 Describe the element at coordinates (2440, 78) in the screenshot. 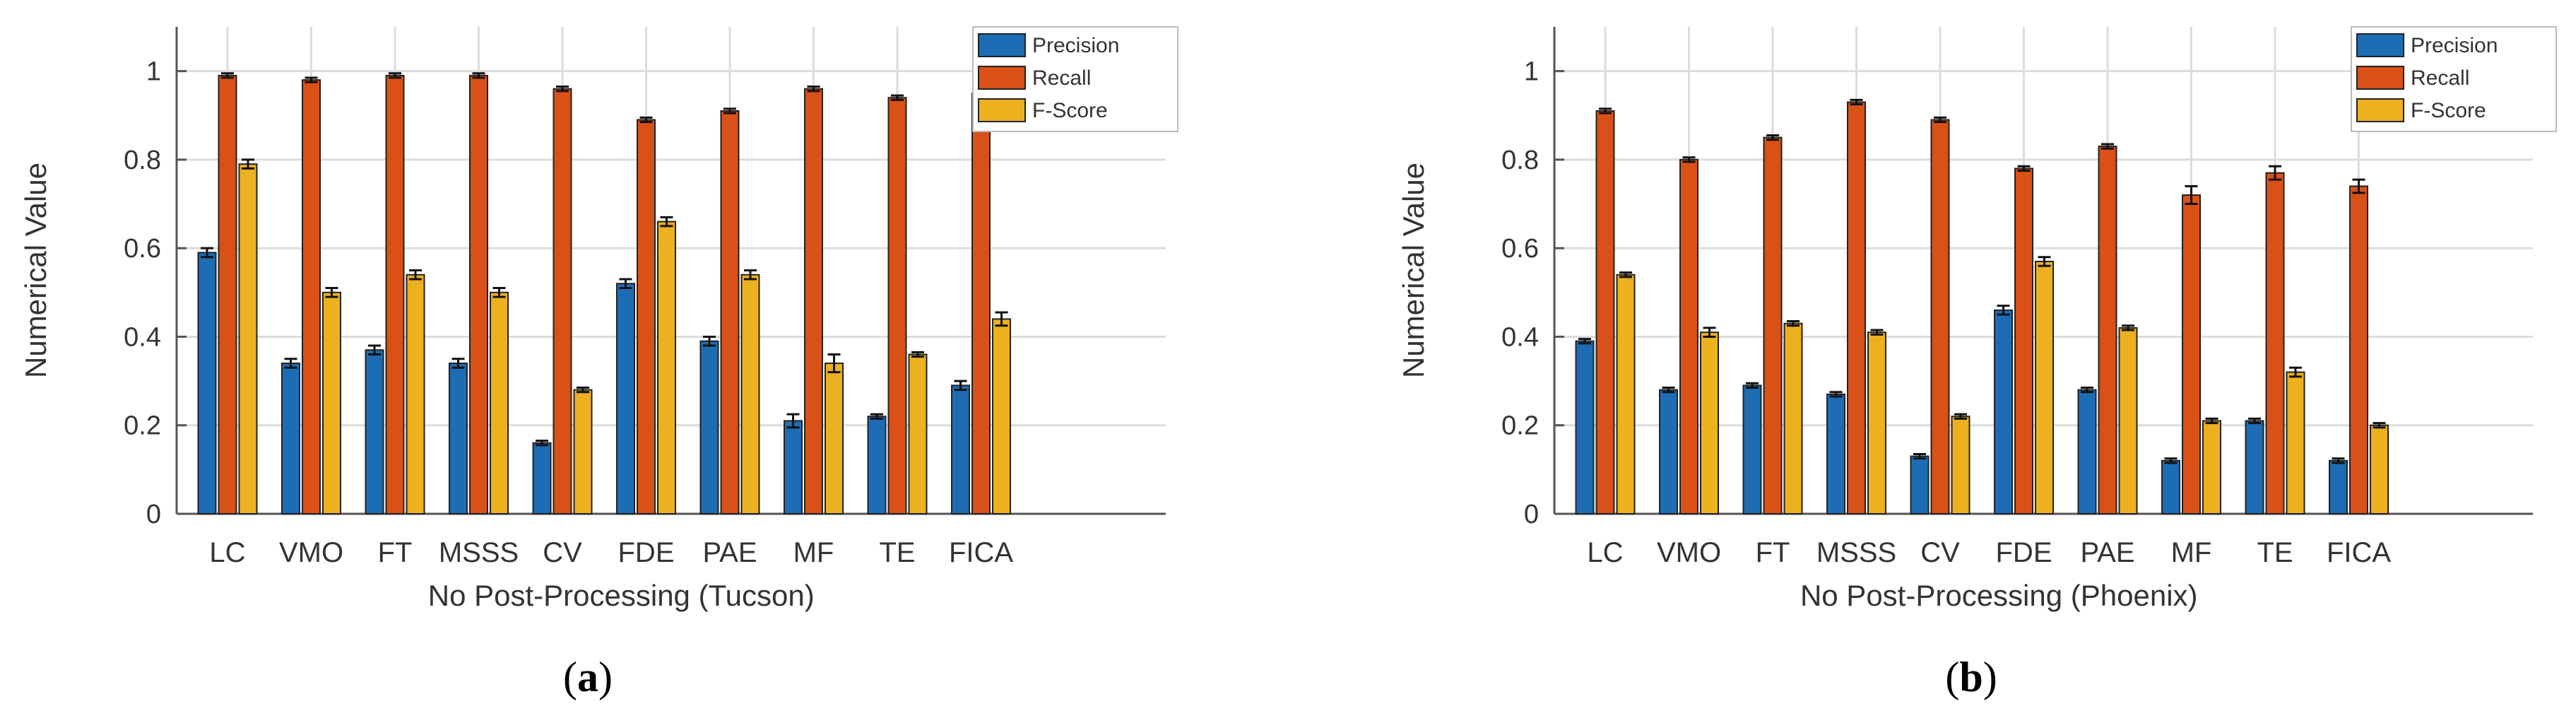

I see `legend-label-recall: Recall` at that location.